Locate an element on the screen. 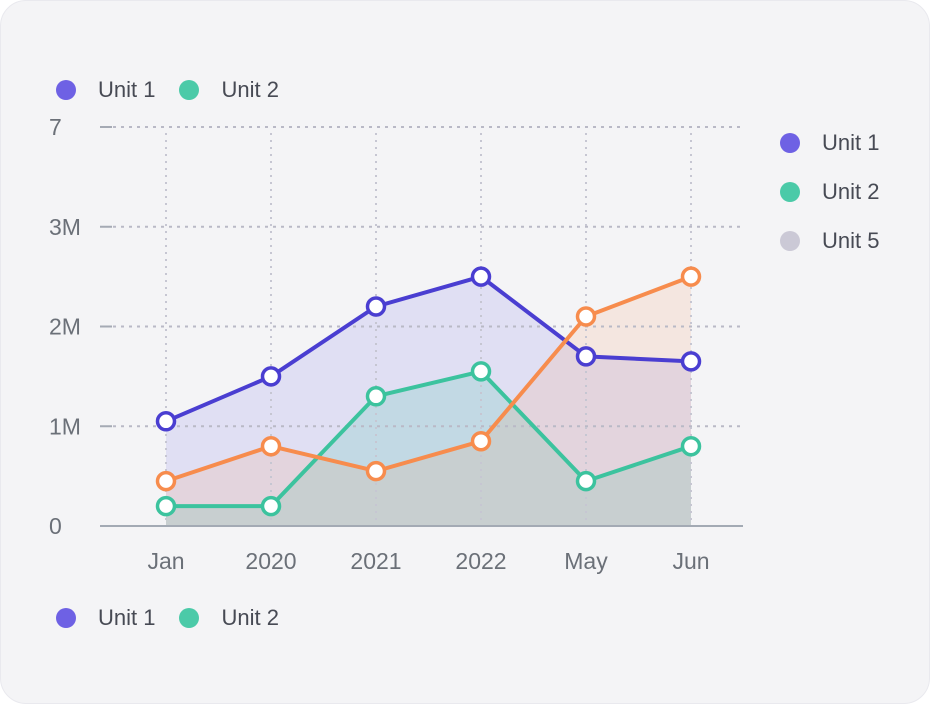 This screenshot has width=930, height=704. x-tick-label: Jun is located at coordinates (690, 561).